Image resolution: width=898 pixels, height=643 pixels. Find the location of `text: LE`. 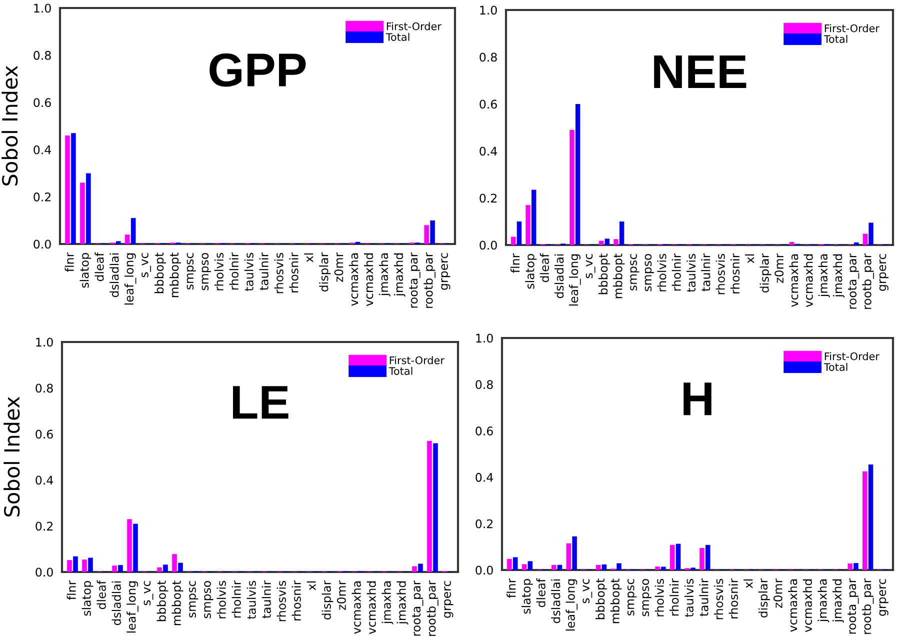

text: LE is located at coordinates (260, 402).